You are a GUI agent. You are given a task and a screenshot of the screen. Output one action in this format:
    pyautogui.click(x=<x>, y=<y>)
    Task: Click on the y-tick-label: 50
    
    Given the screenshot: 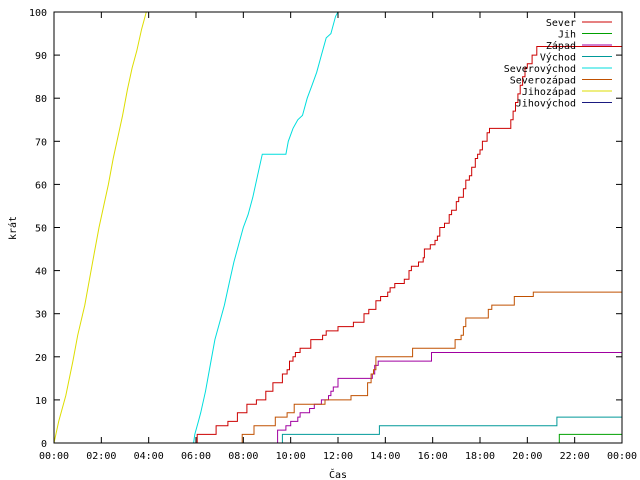 What is the action you would take?
    pyautogui.click(x=41, y=229)
    